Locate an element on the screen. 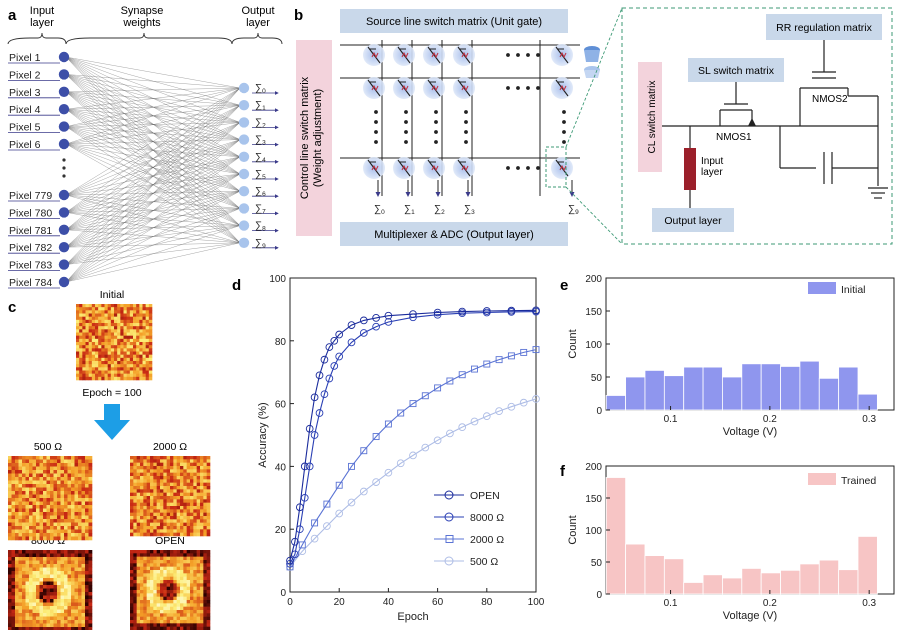  pixel-label: Pixel 2 is located at coordinates (25, 75).